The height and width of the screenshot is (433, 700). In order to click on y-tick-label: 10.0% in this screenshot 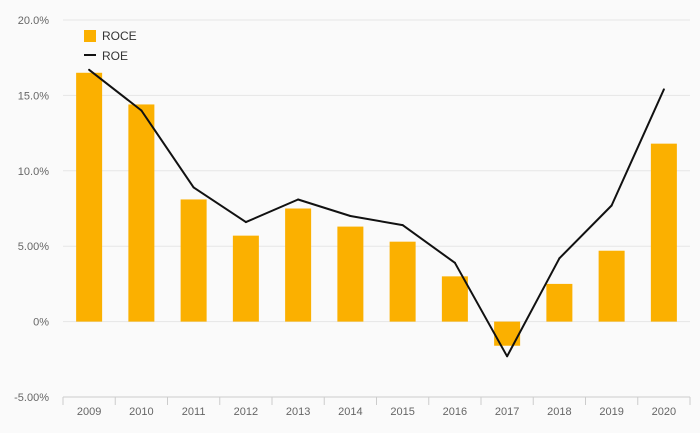, I will do `click(33, 172)`.